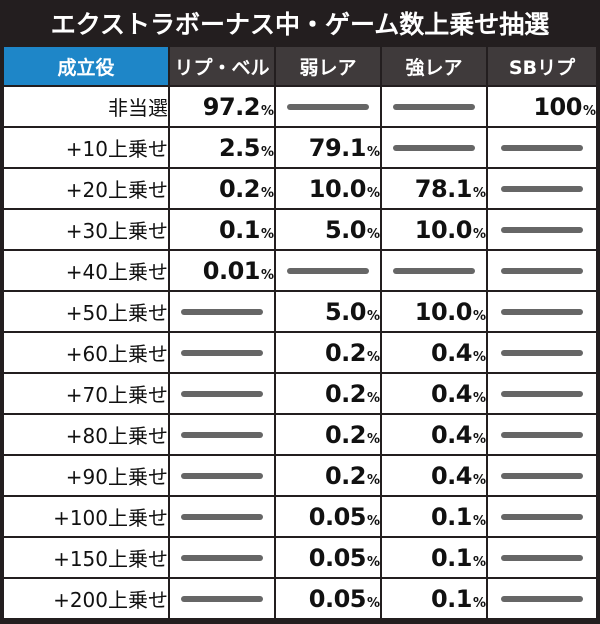 The width and height of the screenshot is (600, 624). I want to click on column-header-strong-rare: 強レア, so click(435, 67).